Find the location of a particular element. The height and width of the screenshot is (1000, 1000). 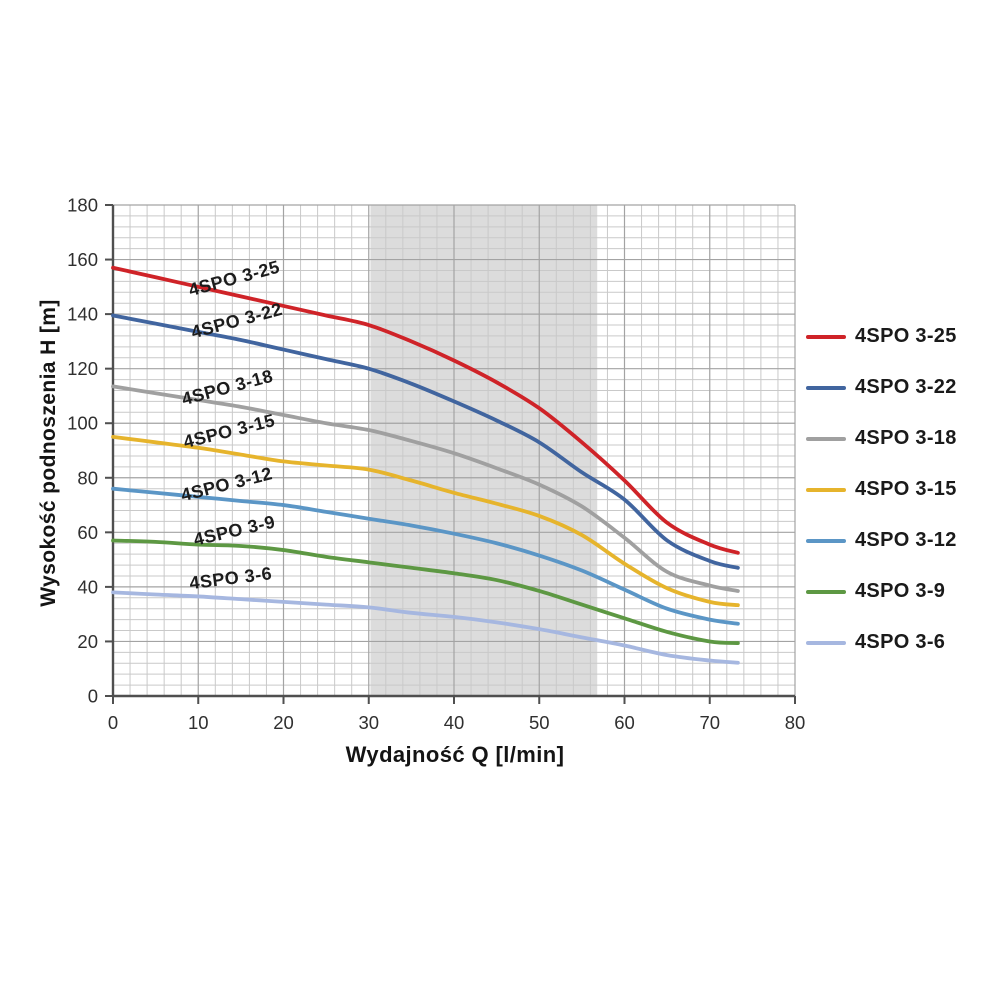

legend-label: 4SPO 3-25 is located at coordinates (906, 336).